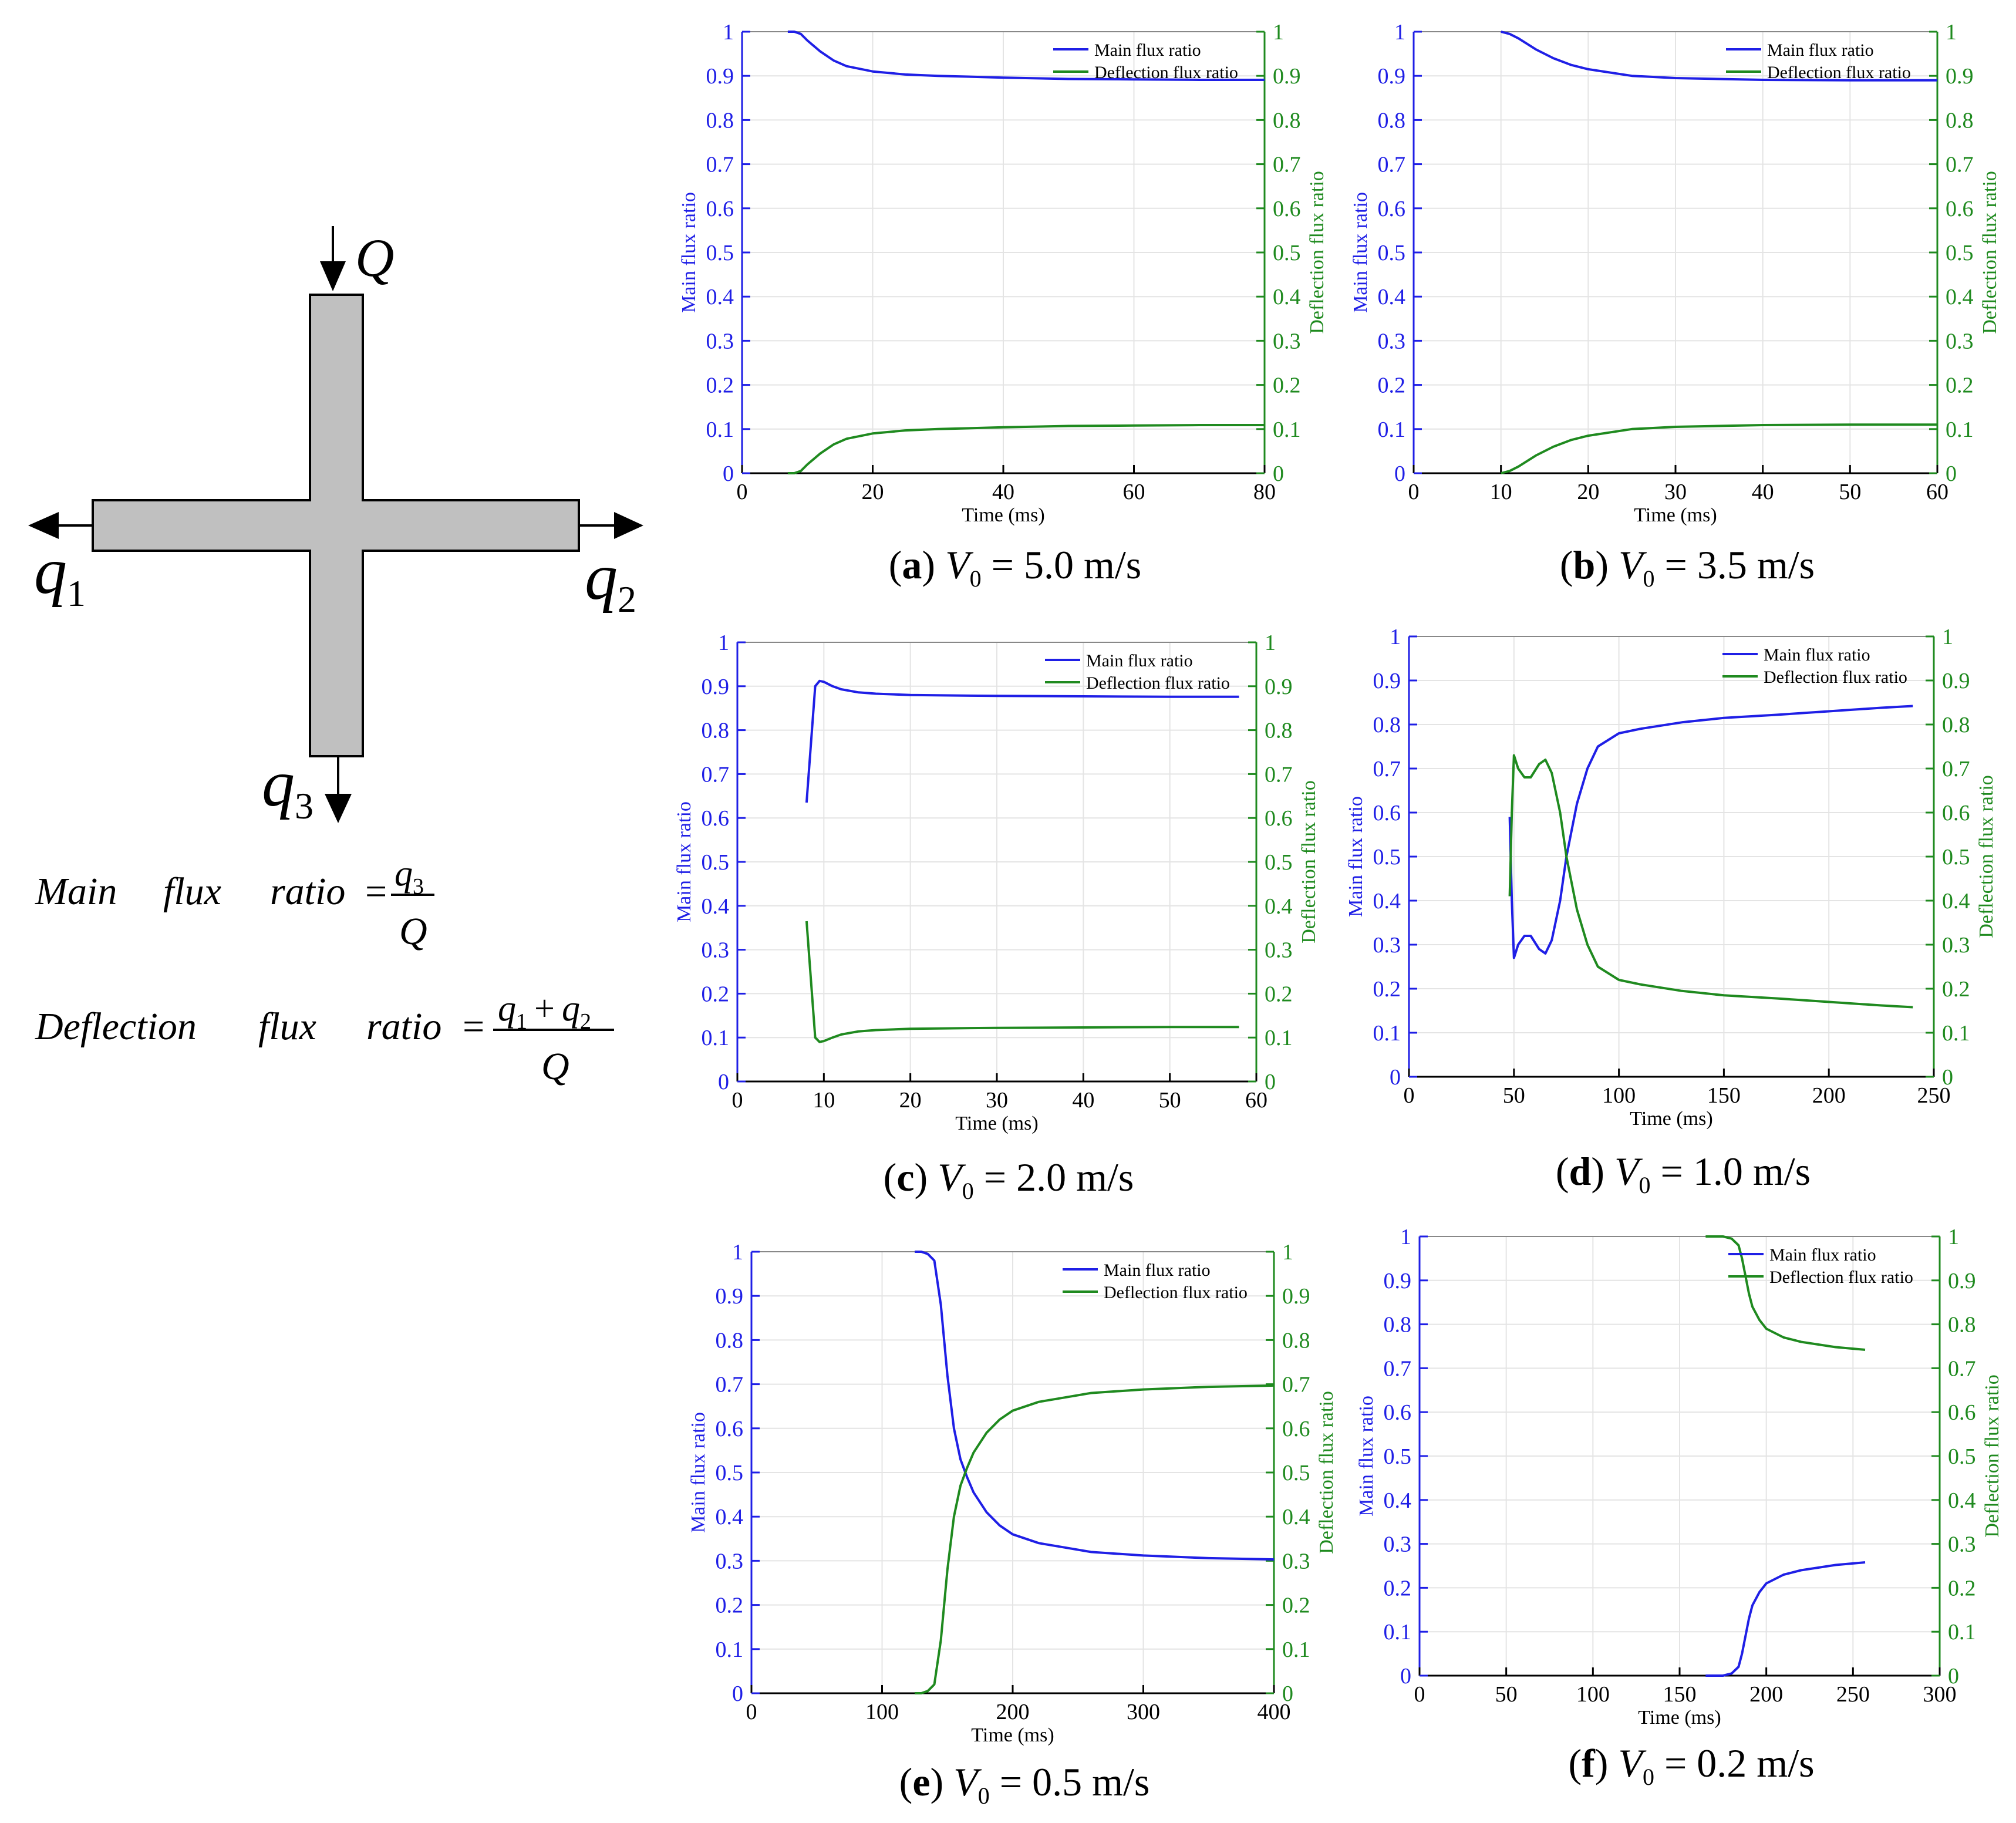  Describe the element at coordinates (628, 526) in the screenshot. I see `outlet-right-arrow-head` at that location.